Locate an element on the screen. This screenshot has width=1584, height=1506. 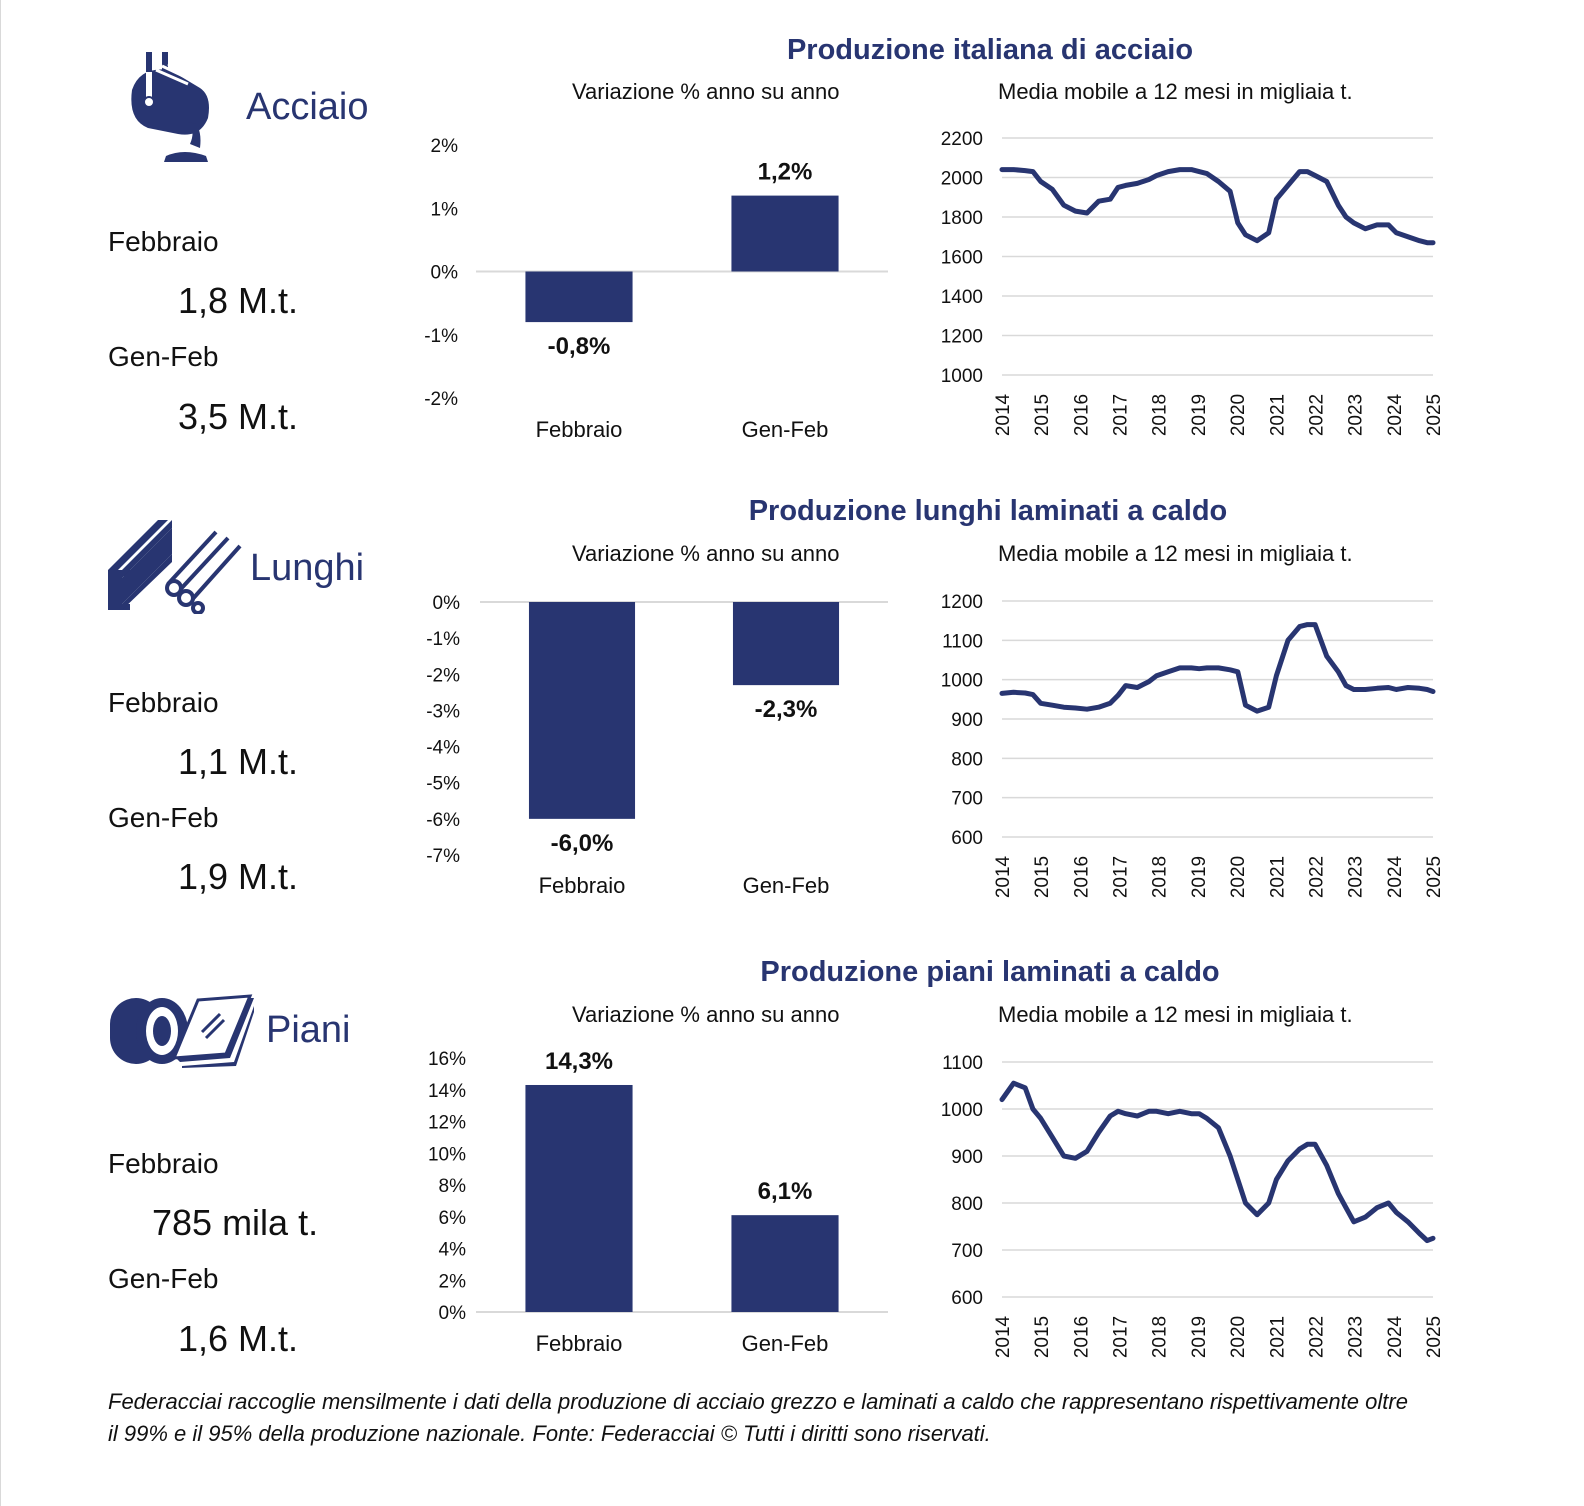
y-tick-label: 1200 is located at coordinates (962, 602).